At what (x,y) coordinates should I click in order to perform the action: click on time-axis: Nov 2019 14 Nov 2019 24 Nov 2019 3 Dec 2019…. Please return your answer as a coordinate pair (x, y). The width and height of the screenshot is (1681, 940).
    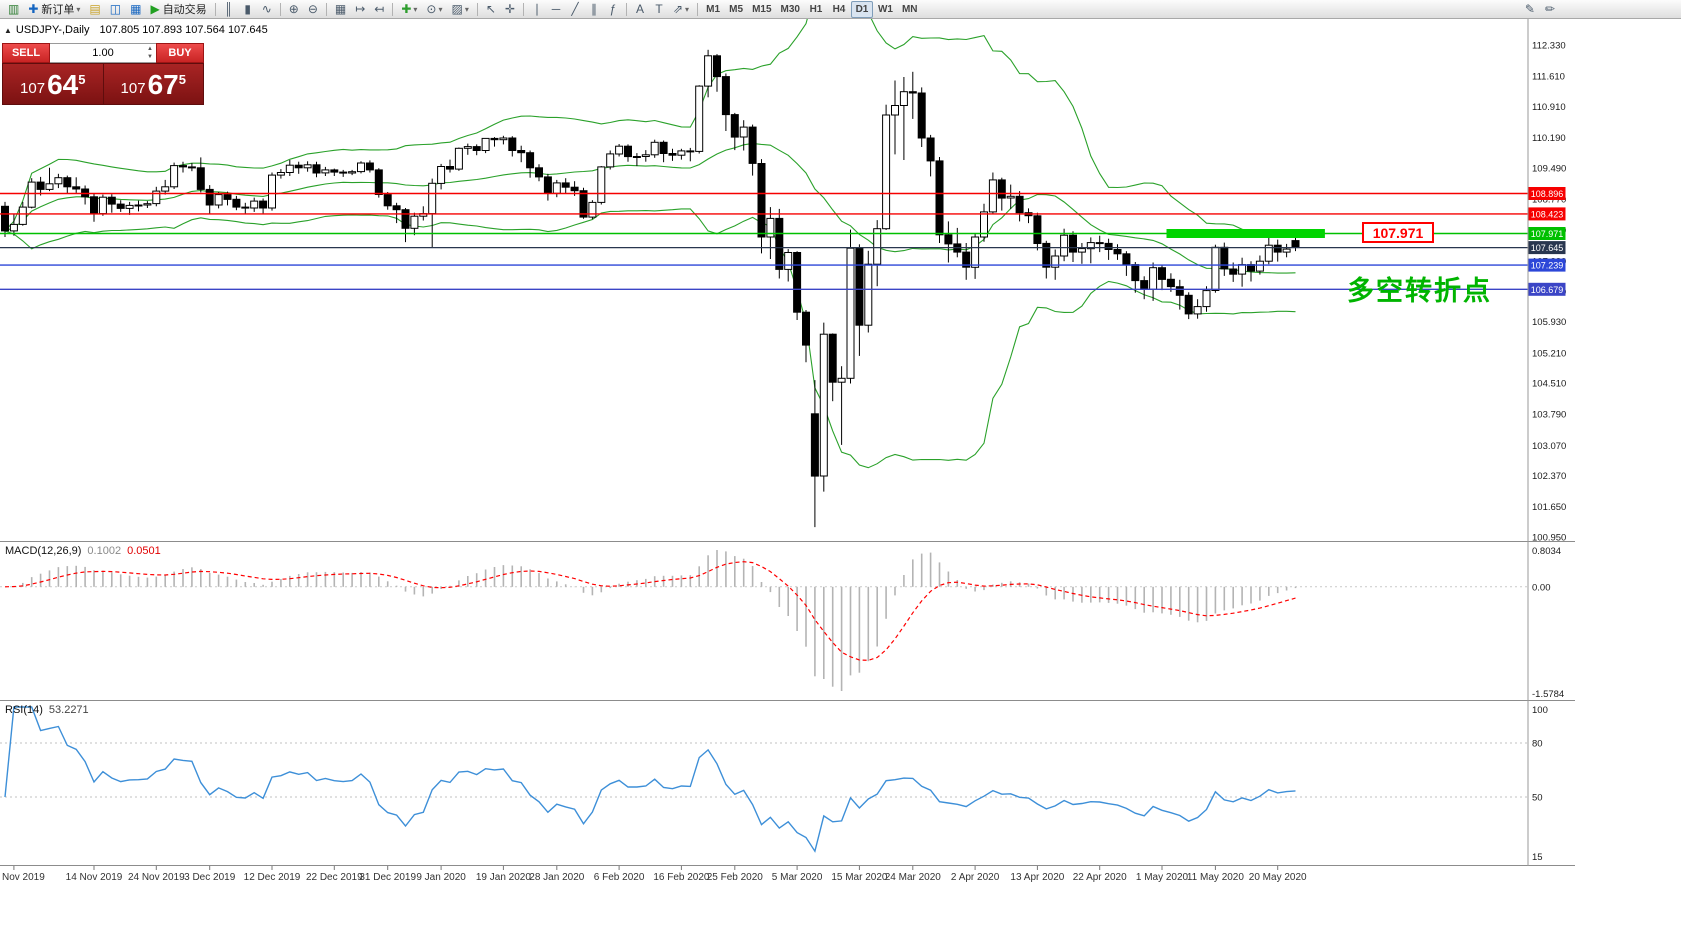
    Looking at the image, I should click on (787, 875).